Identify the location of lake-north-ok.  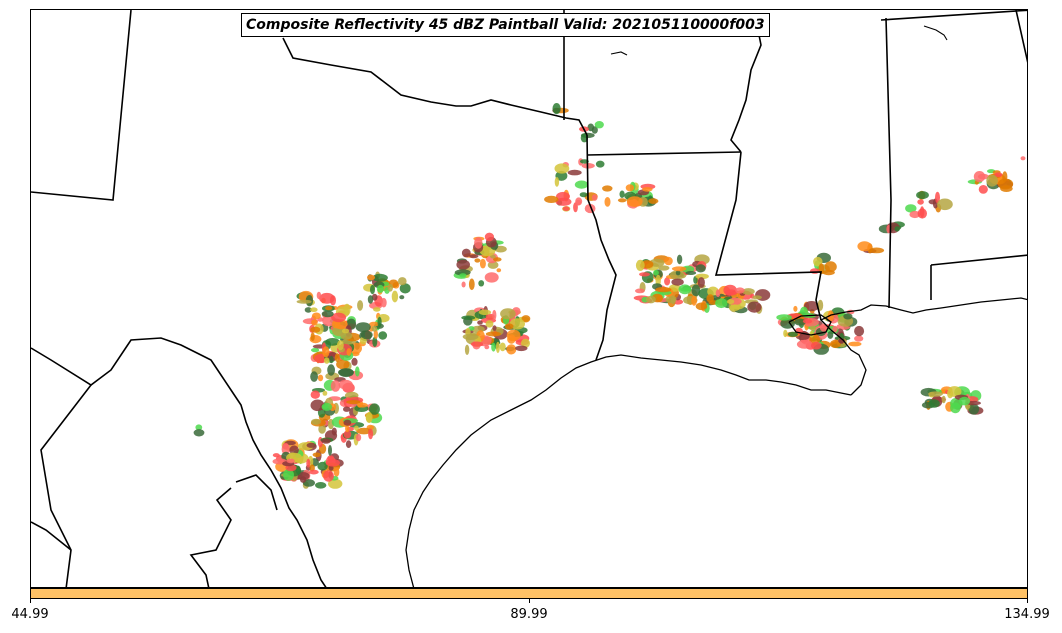
(619, 53).